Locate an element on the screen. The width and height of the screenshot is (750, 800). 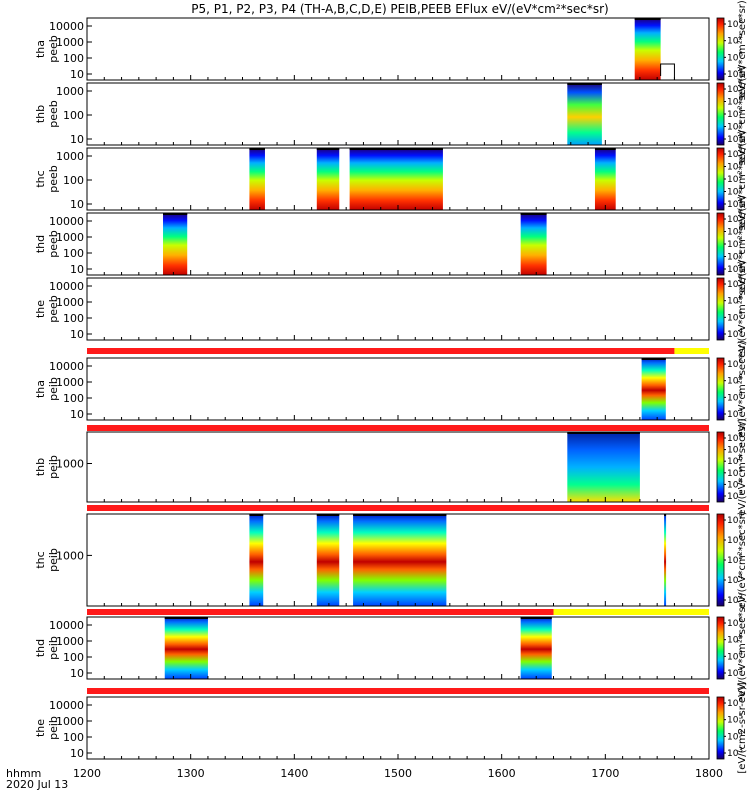
x-tick-label: 1500 is located at coordinates (398, 773).